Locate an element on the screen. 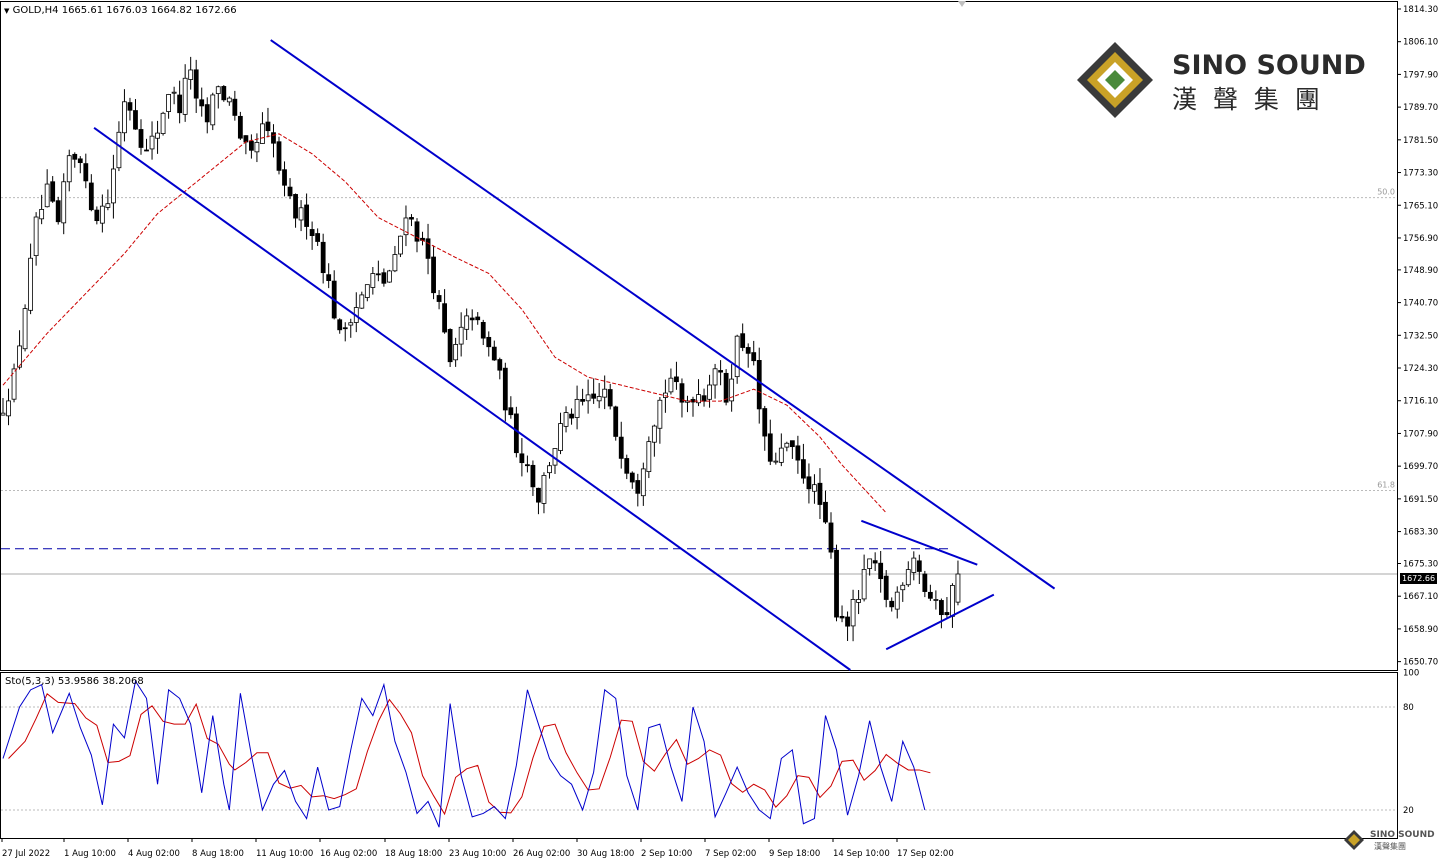 The width and height of the screenshot is (1439, 863). price-tick-label: 1773.30 is located at coordinates (1420, 174).